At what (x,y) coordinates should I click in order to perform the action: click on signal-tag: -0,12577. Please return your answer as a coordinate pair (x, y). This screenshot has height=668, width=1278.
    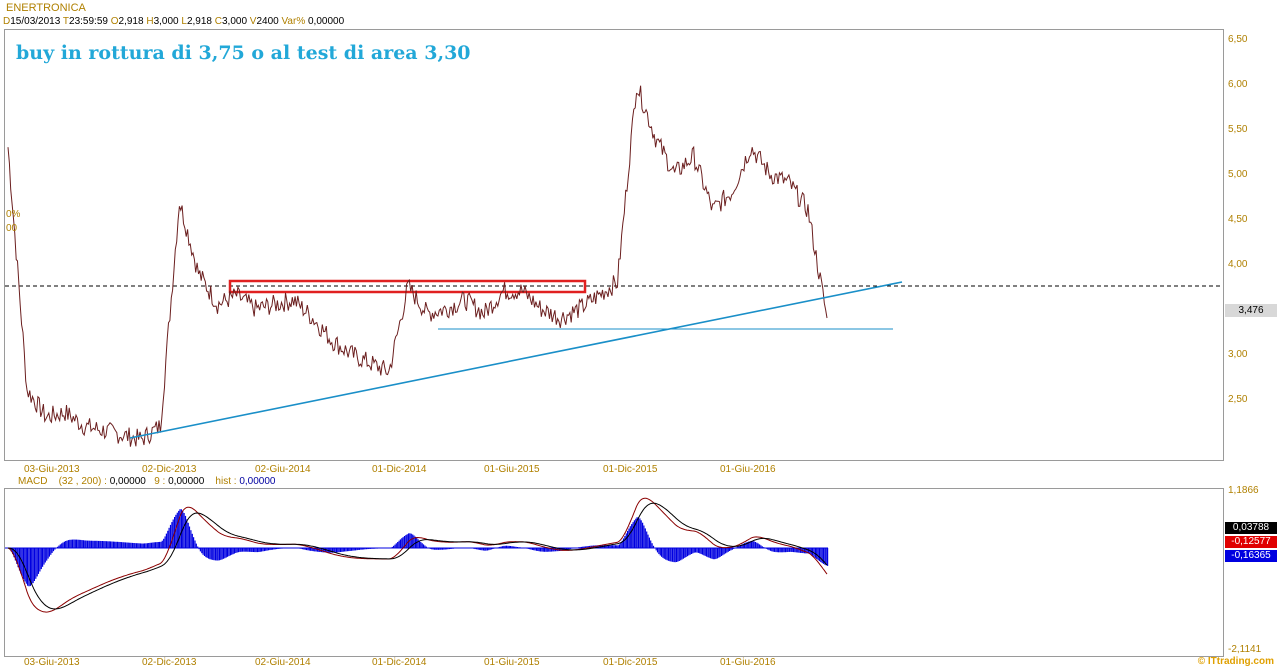
    Looking at the image, I should click on (1251, 542).